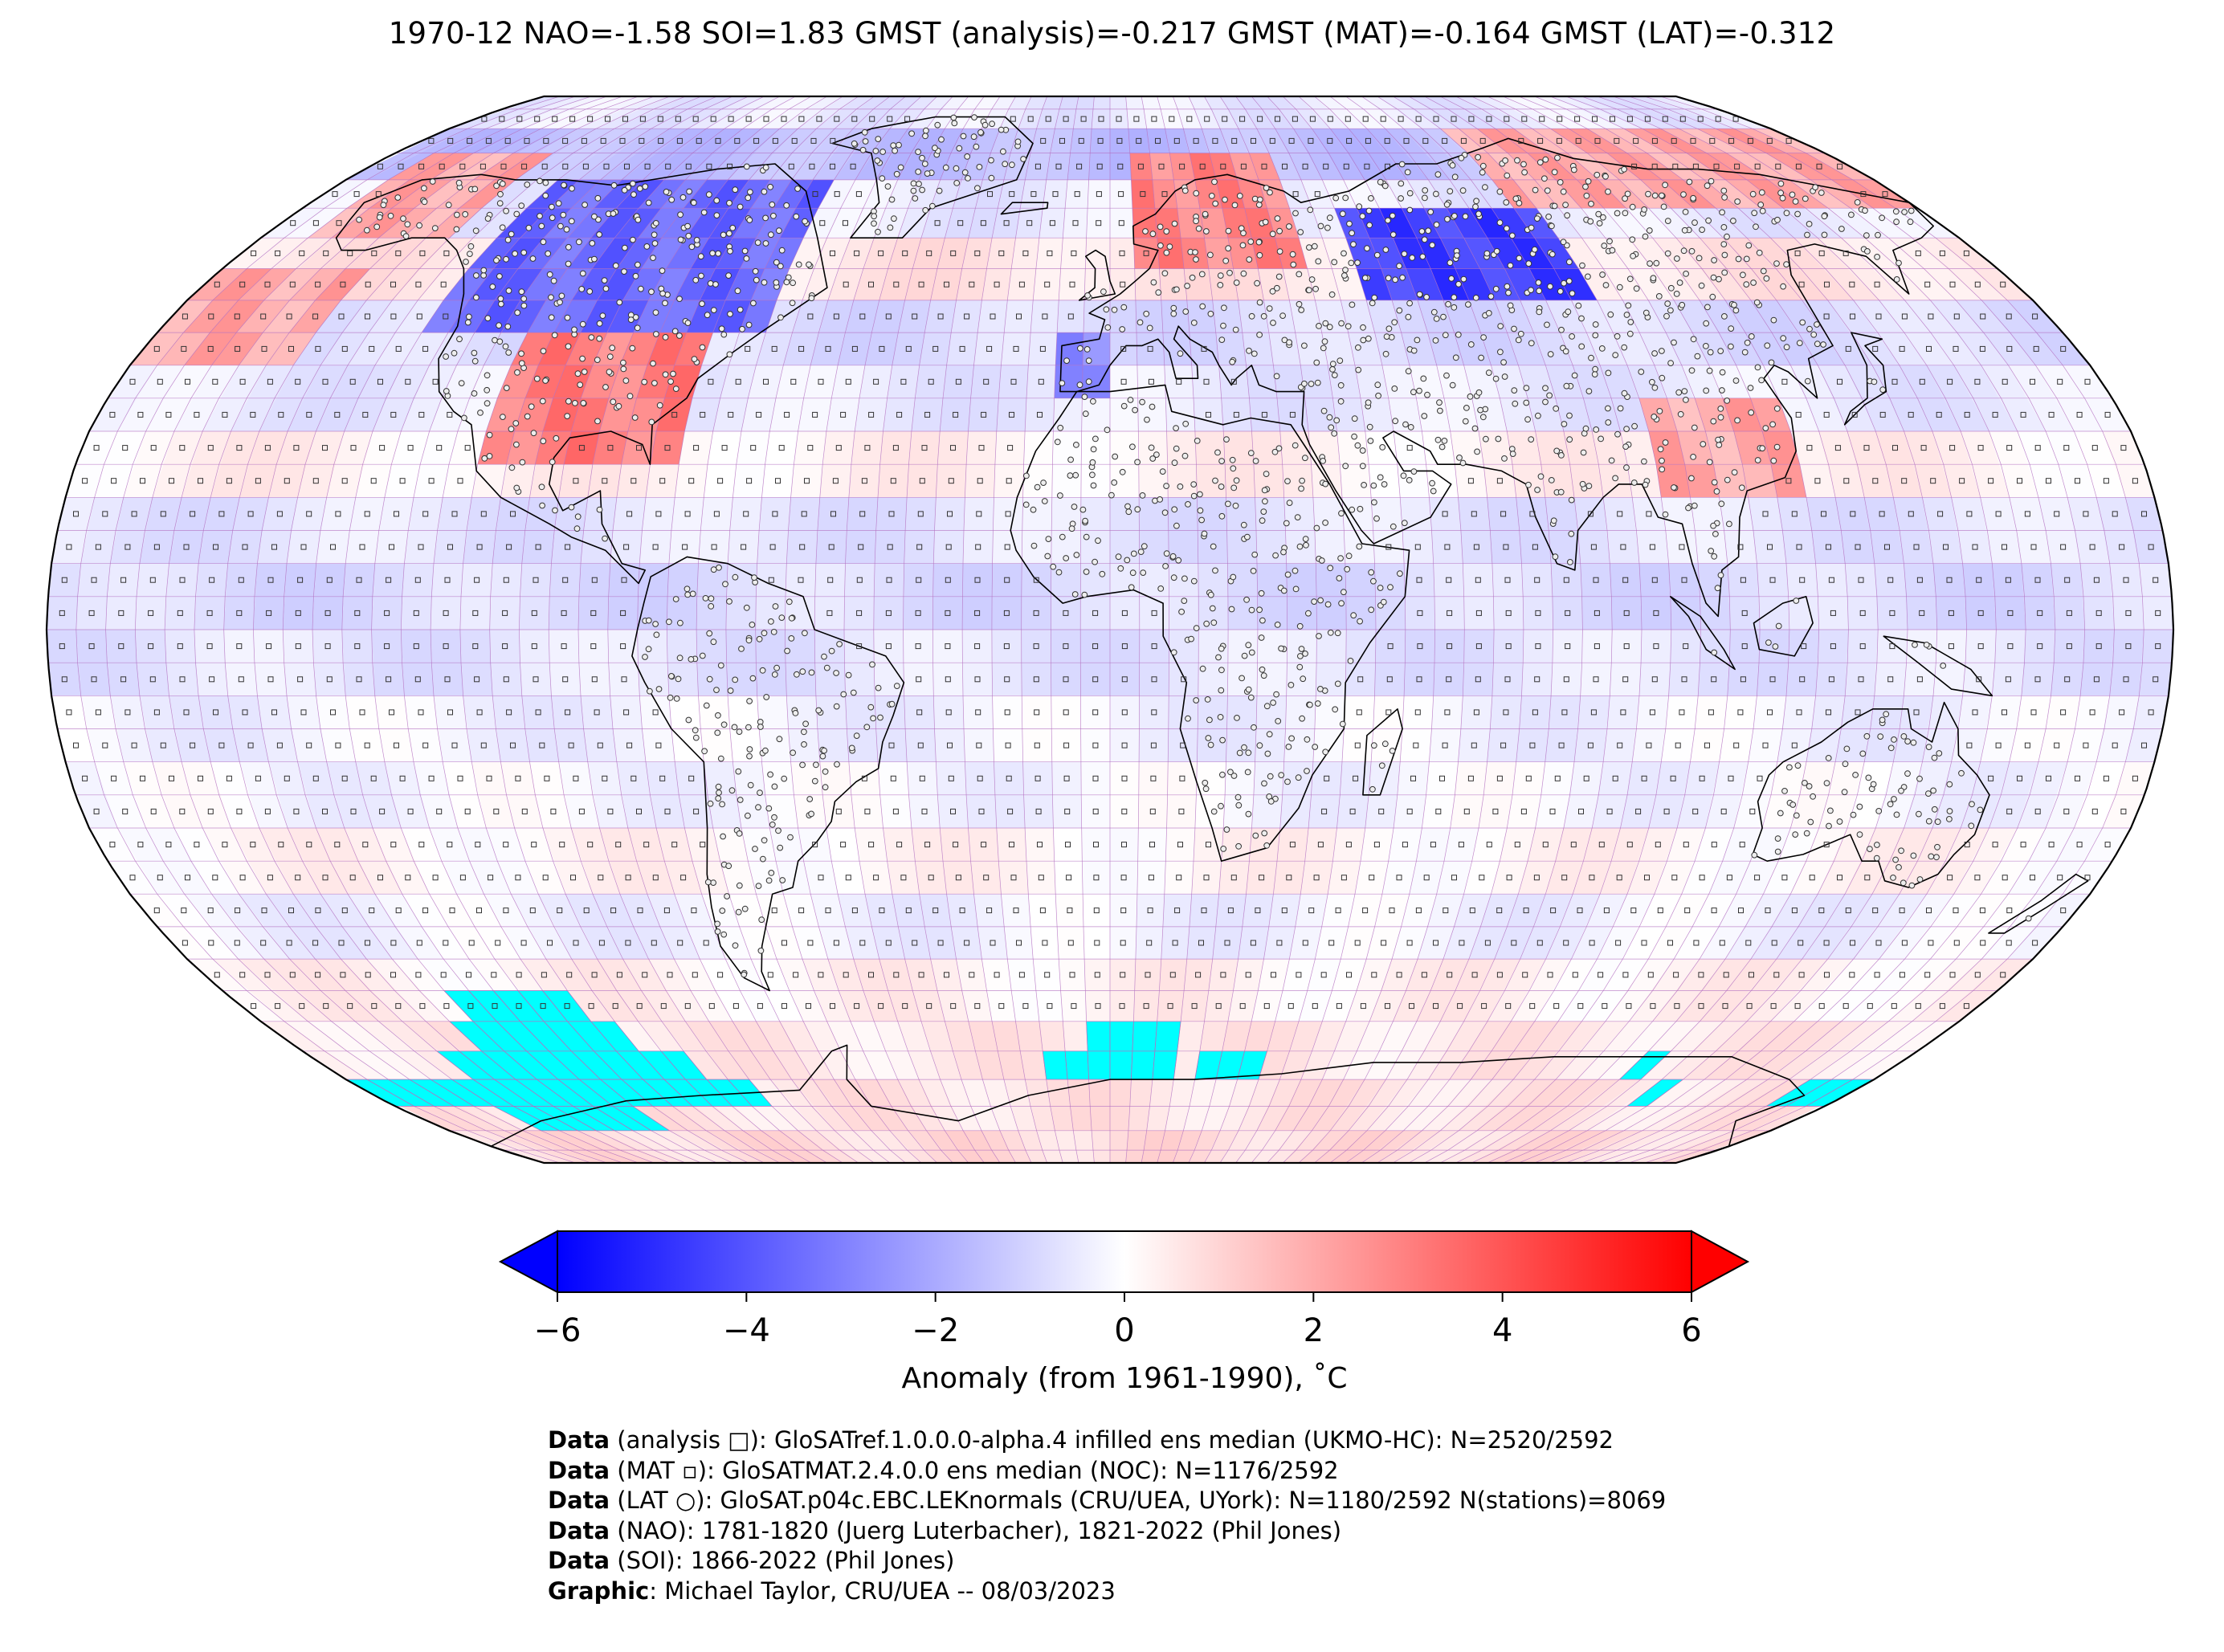 Image resolution: width=2224 pixels, height=1652 pixels. I want to click on colorbar-ticks: −6 −4 −2 0 2 4 6, so click(1118, 1320).